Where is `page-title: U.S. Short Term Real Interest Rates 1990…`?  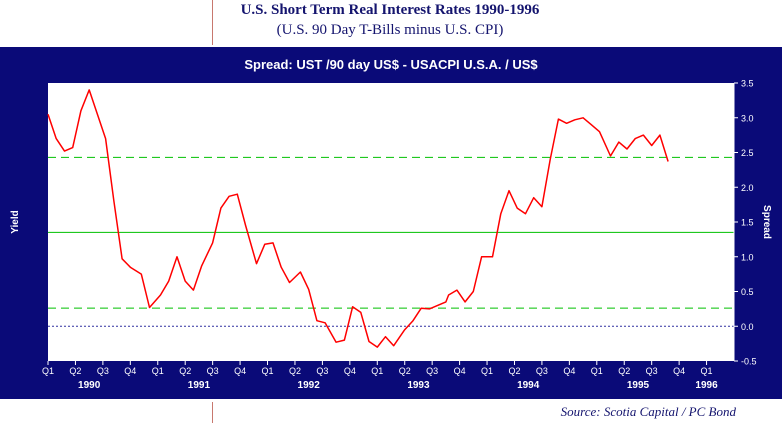 page-title: U.S. Short Term Real Interest Rates 1990… is located at coordinates (390, 10).